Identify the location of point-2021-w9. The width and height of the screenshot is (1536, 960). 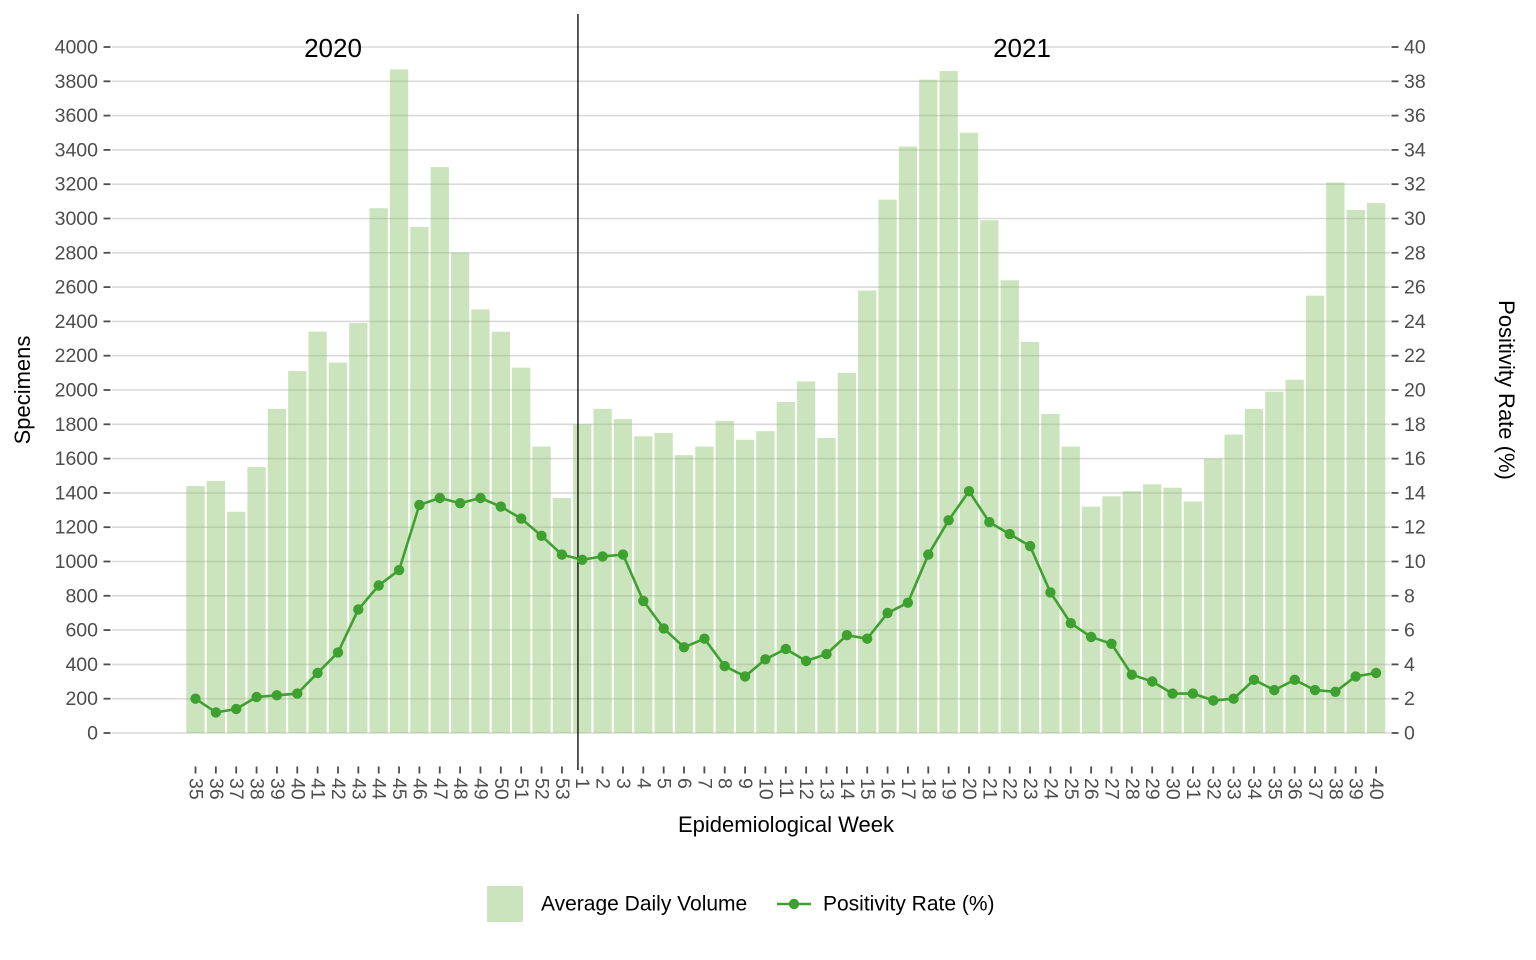
(745, 676).